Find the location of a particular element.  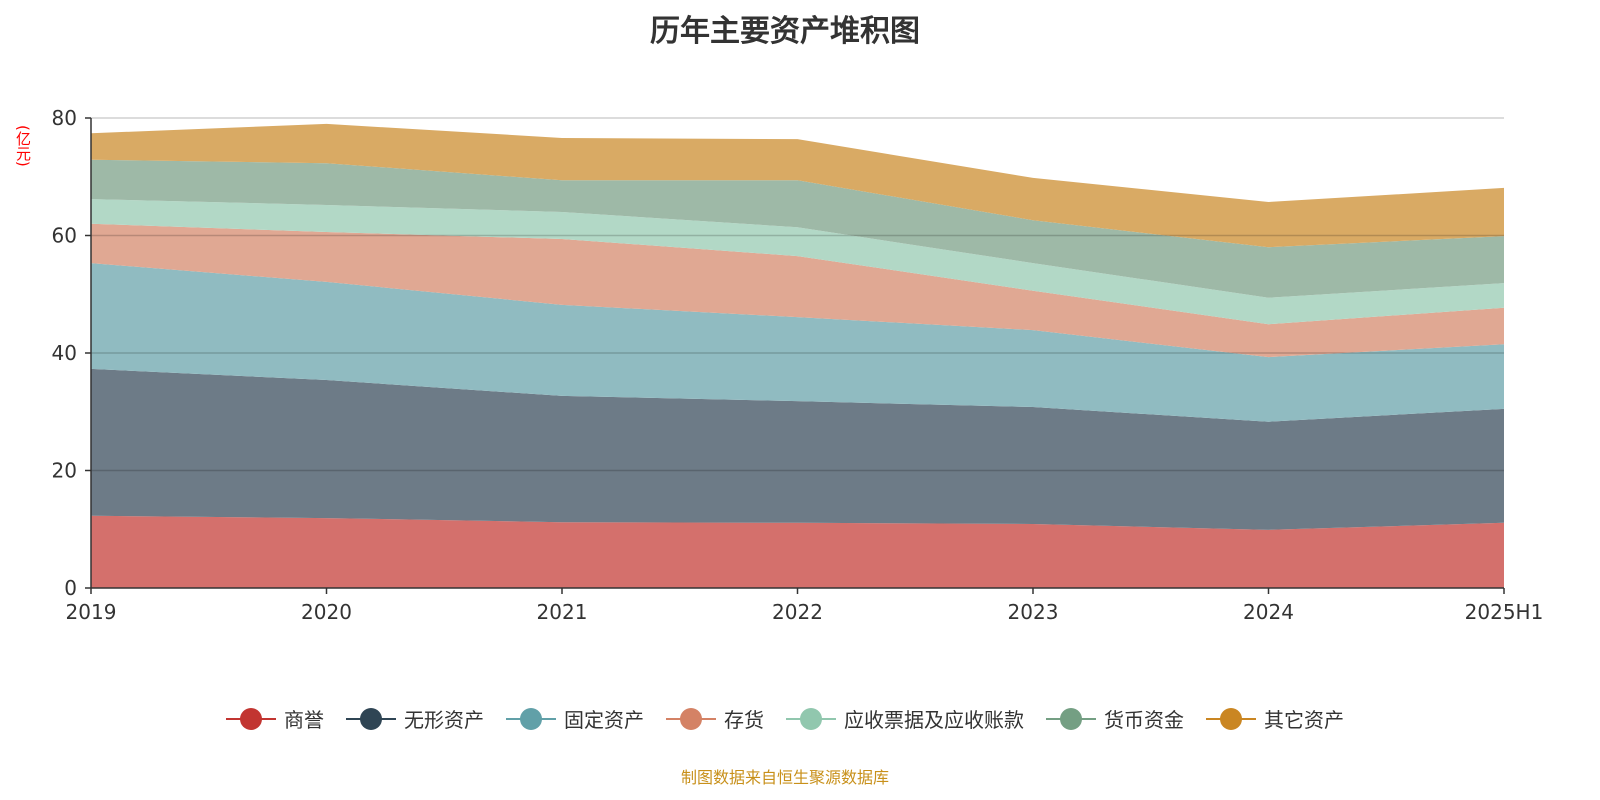

y-tick-label: 80 is located at coordinates (64, 118).